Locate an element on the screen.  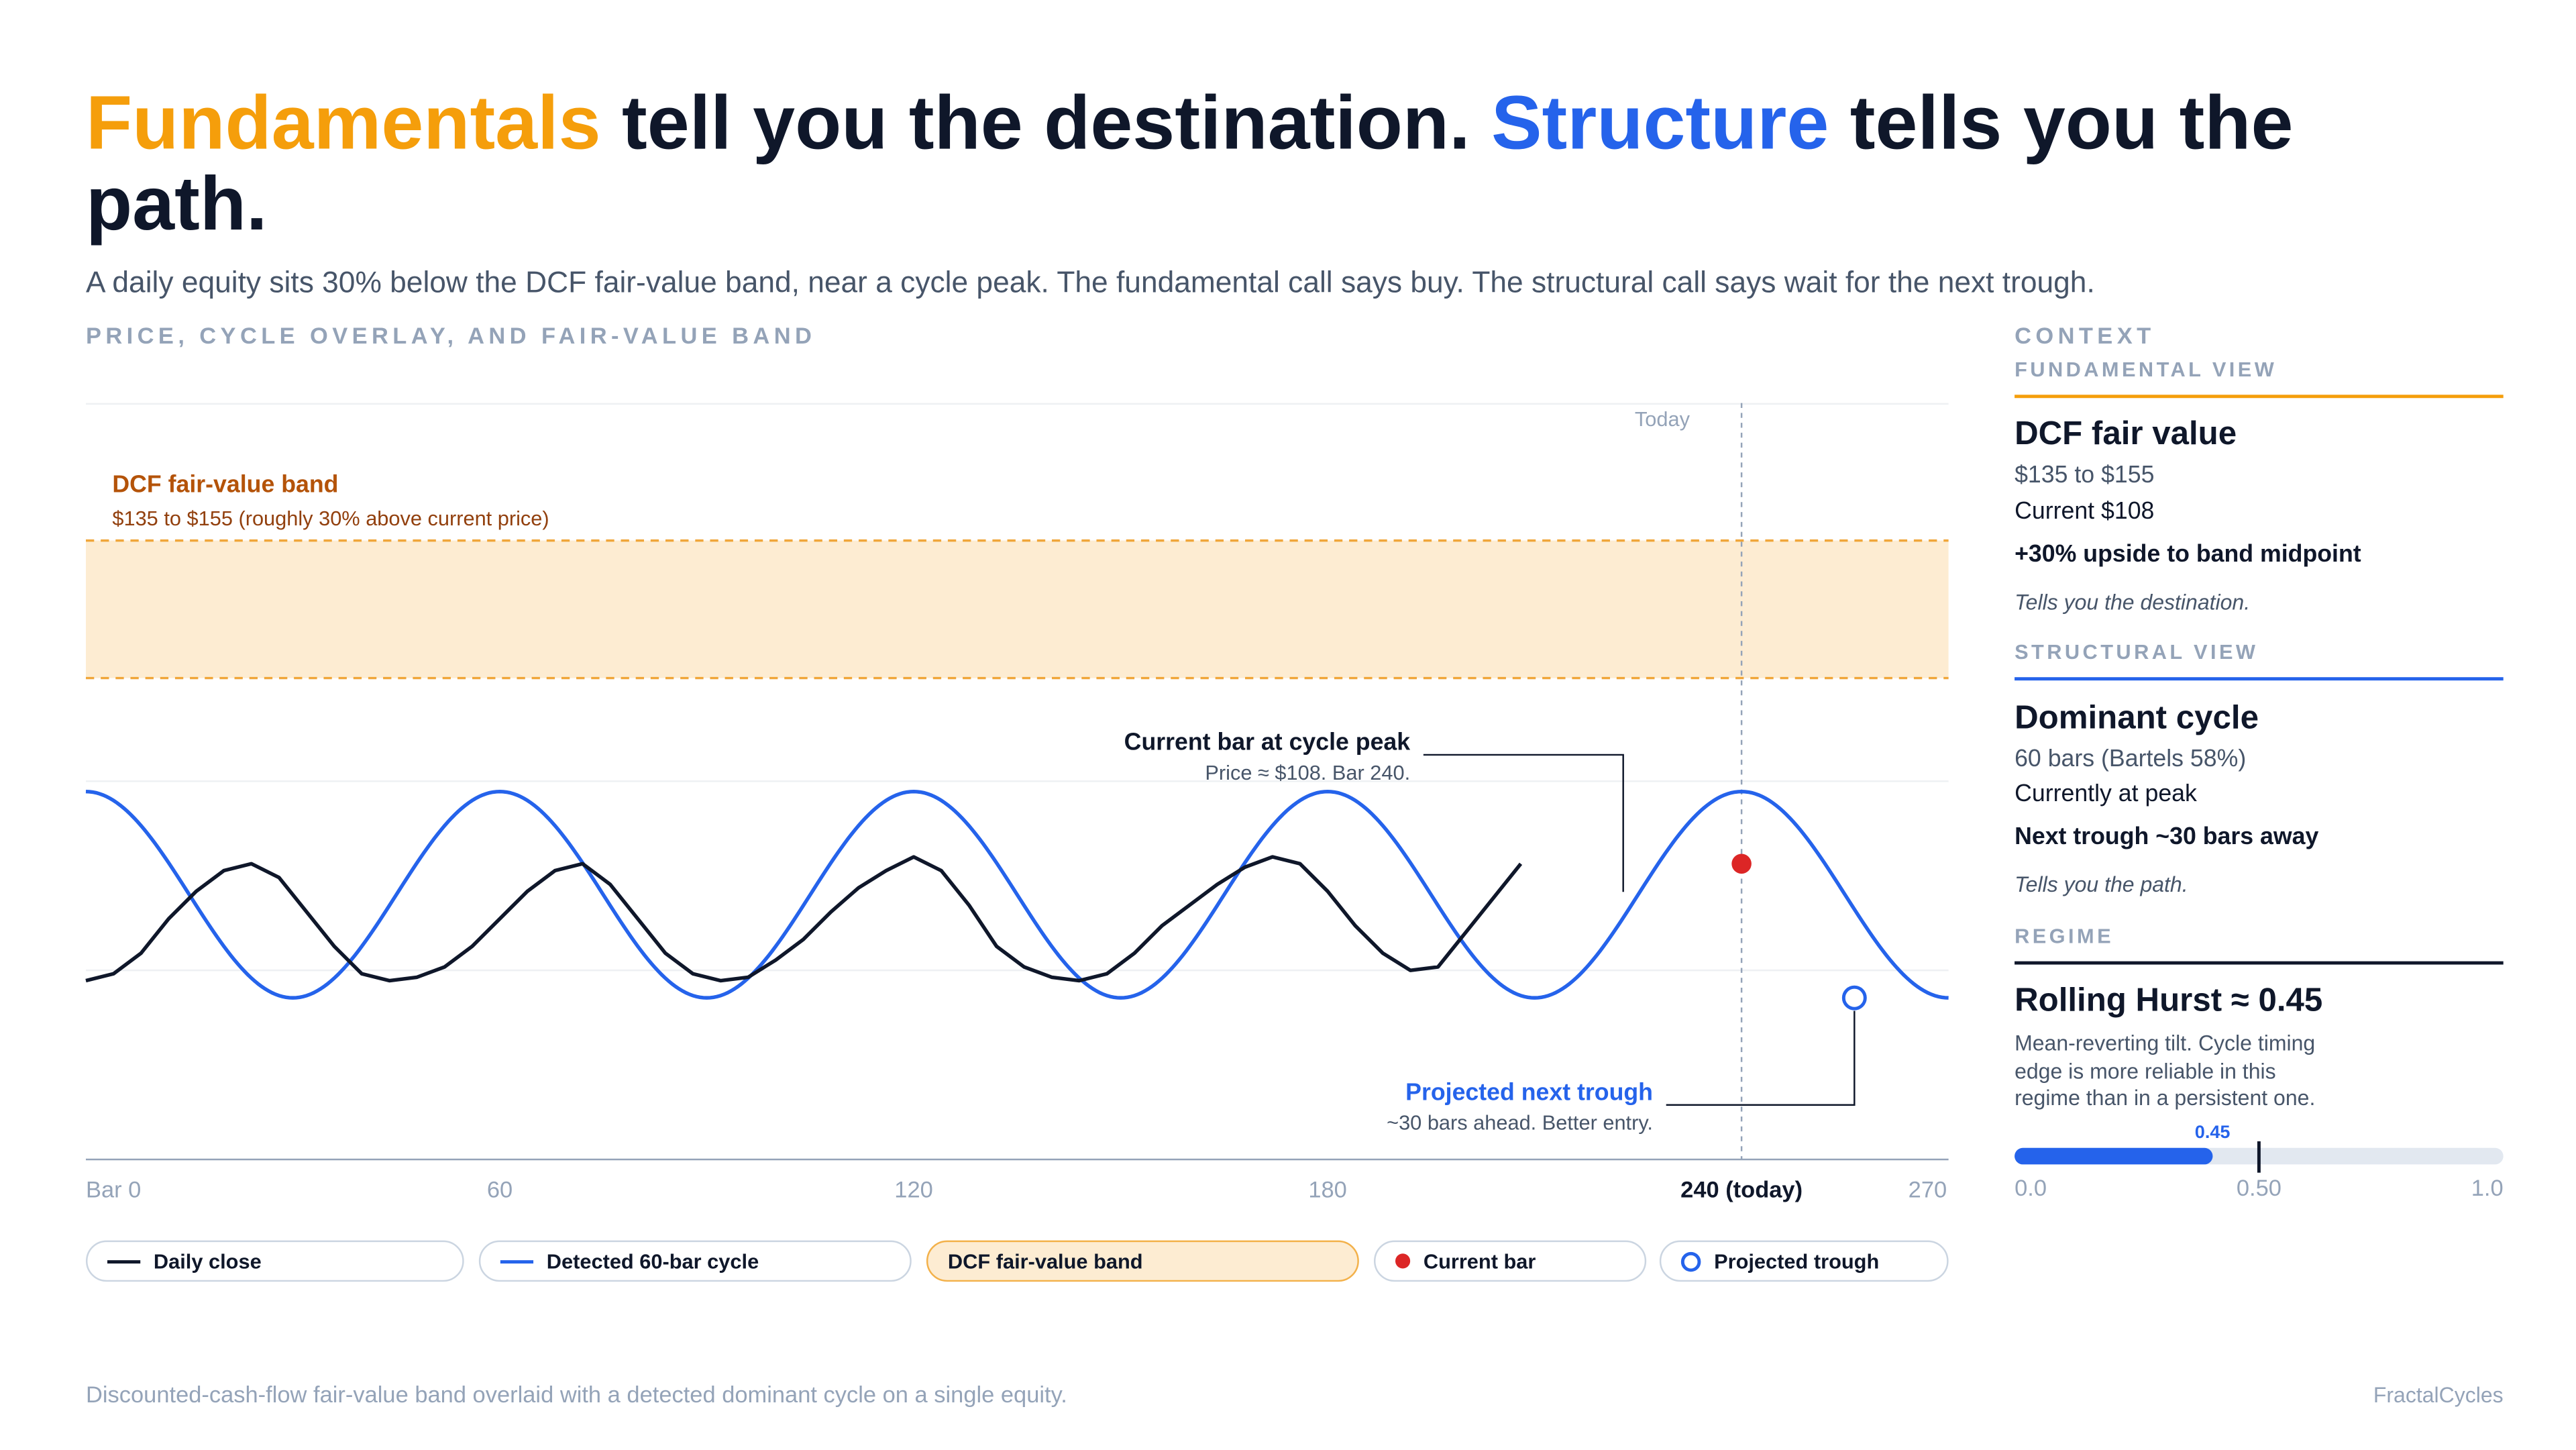
headline-path: tells you the path. is located at coordinates (1189, 162).